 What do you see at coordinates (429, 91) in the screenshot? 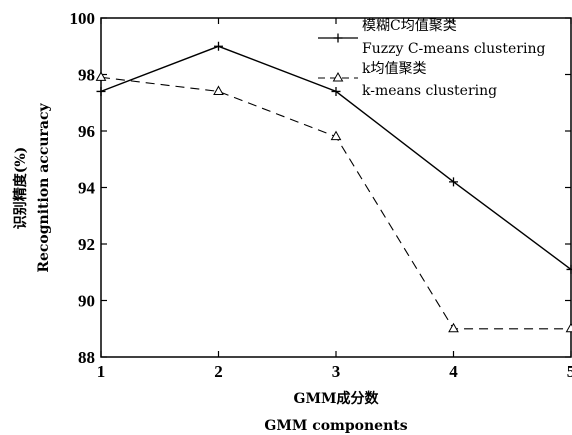
I see `legend-label-kmeans-en: k-means clustering` at bounding box center [429, 91].